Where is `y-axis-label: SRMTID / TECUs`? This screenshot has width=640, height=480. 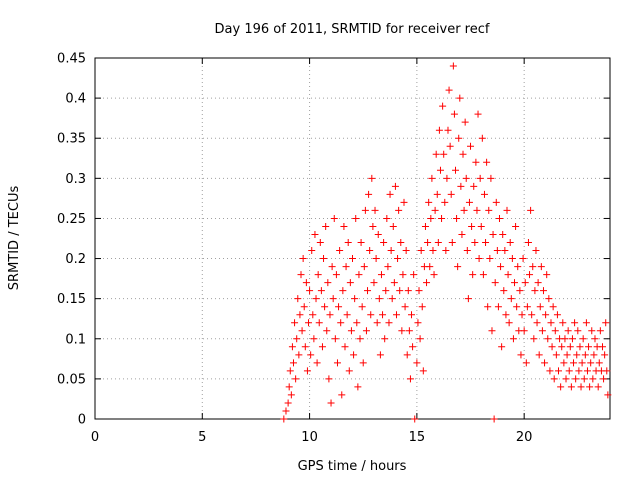
y-axis-label: SRMTID / TECUs is located at coordinates (14, 238).